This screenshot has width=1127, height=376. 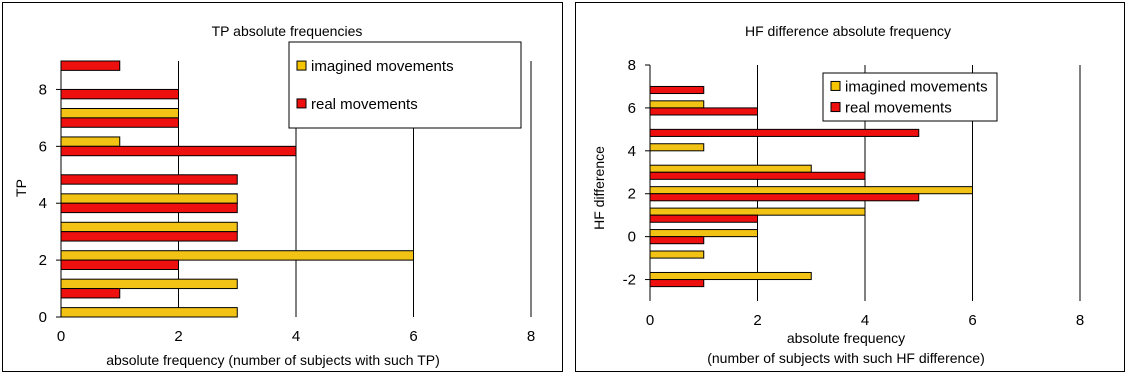 What do you see at coordinates (846, 338) in the screenshot?
I see `x-axis-label: absolute frequency` at bounding box center [846, 338].